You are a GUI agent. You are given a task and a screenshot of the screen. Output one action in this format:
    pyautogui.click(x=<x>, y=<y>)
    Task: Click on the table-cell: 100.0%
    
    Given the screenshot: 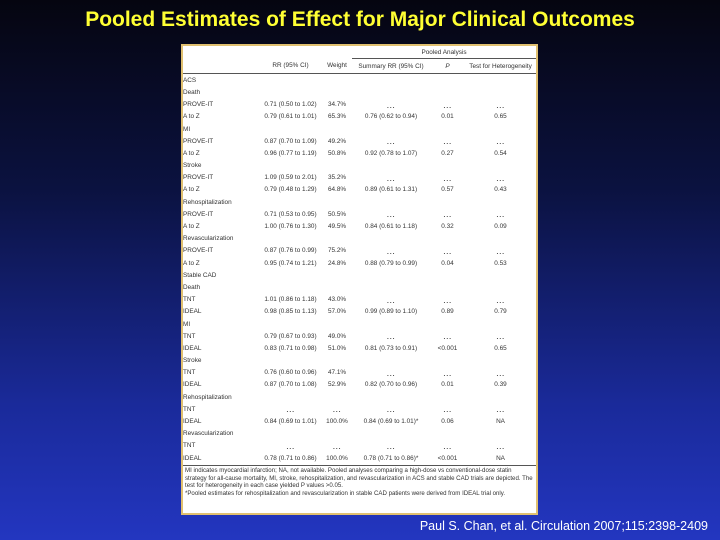 What is the action you would take?
    pyautogui.click(x=337, y=458)
    